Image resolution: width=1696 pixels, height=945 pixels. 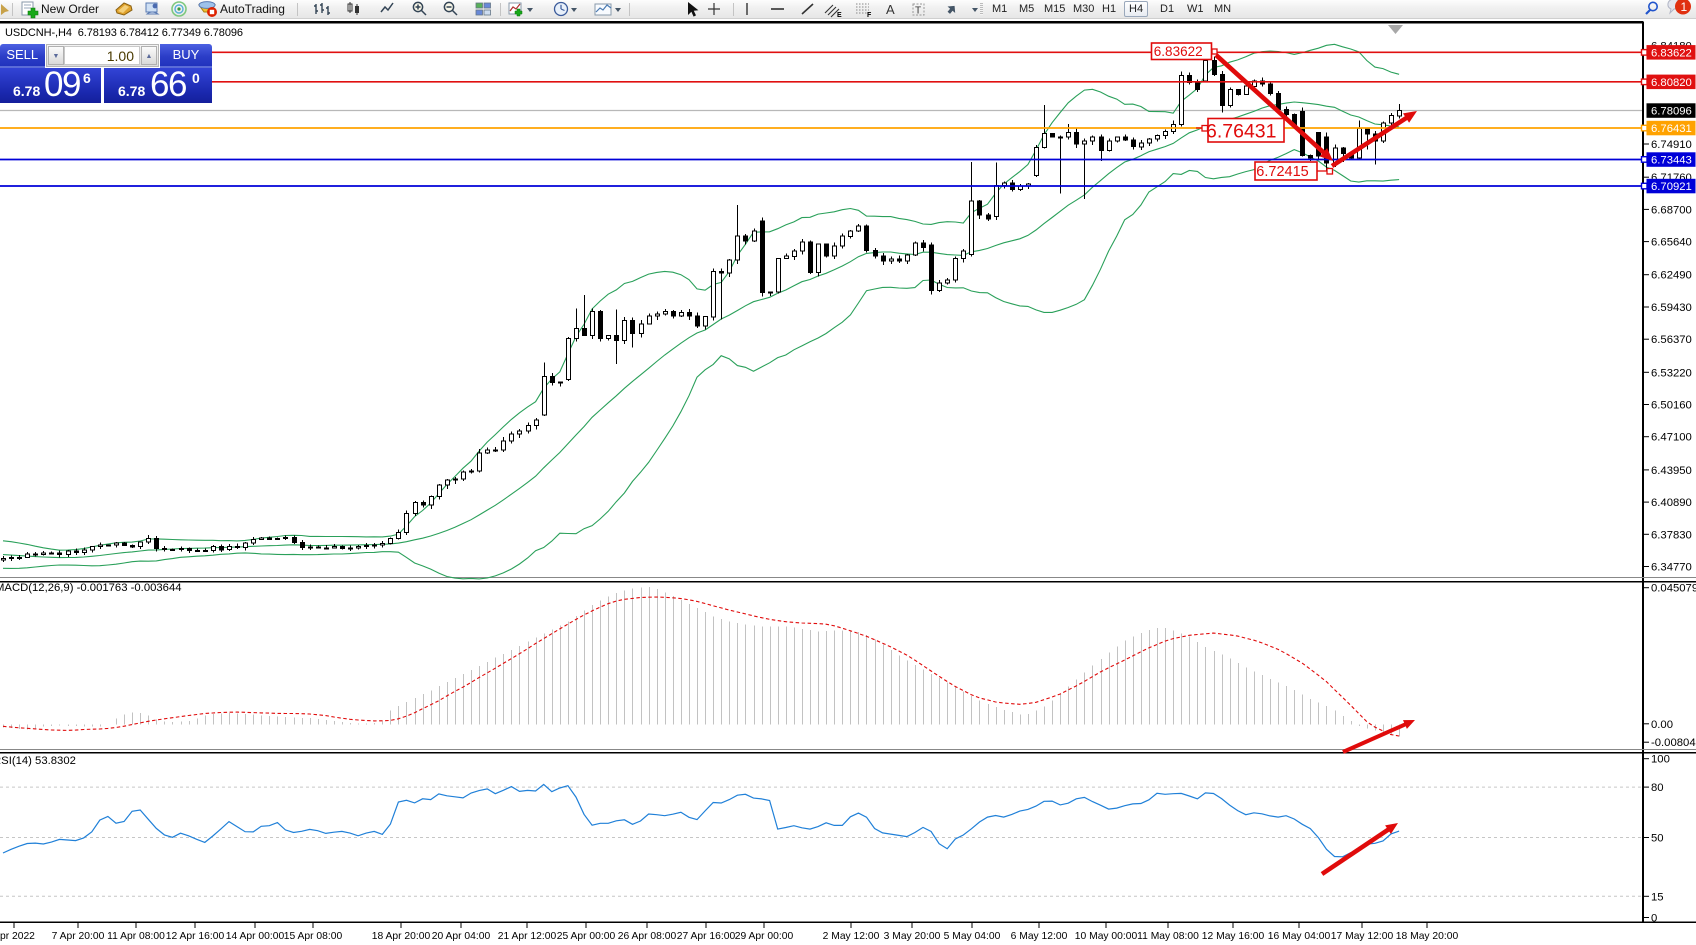 What do you see at coordinates (1684, 7) in the screenshot?
I see `svg-text: 1` at bounding box center [1684, 7].